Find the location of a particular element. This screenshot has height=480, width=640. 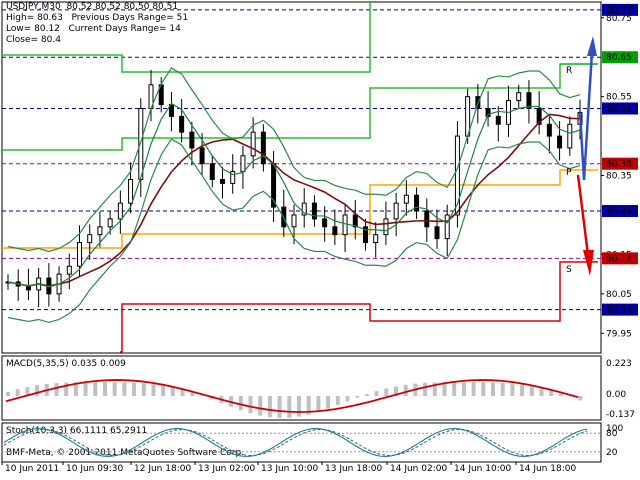

macd-tick-label: 0.223 is located at coordinates (619, 364).